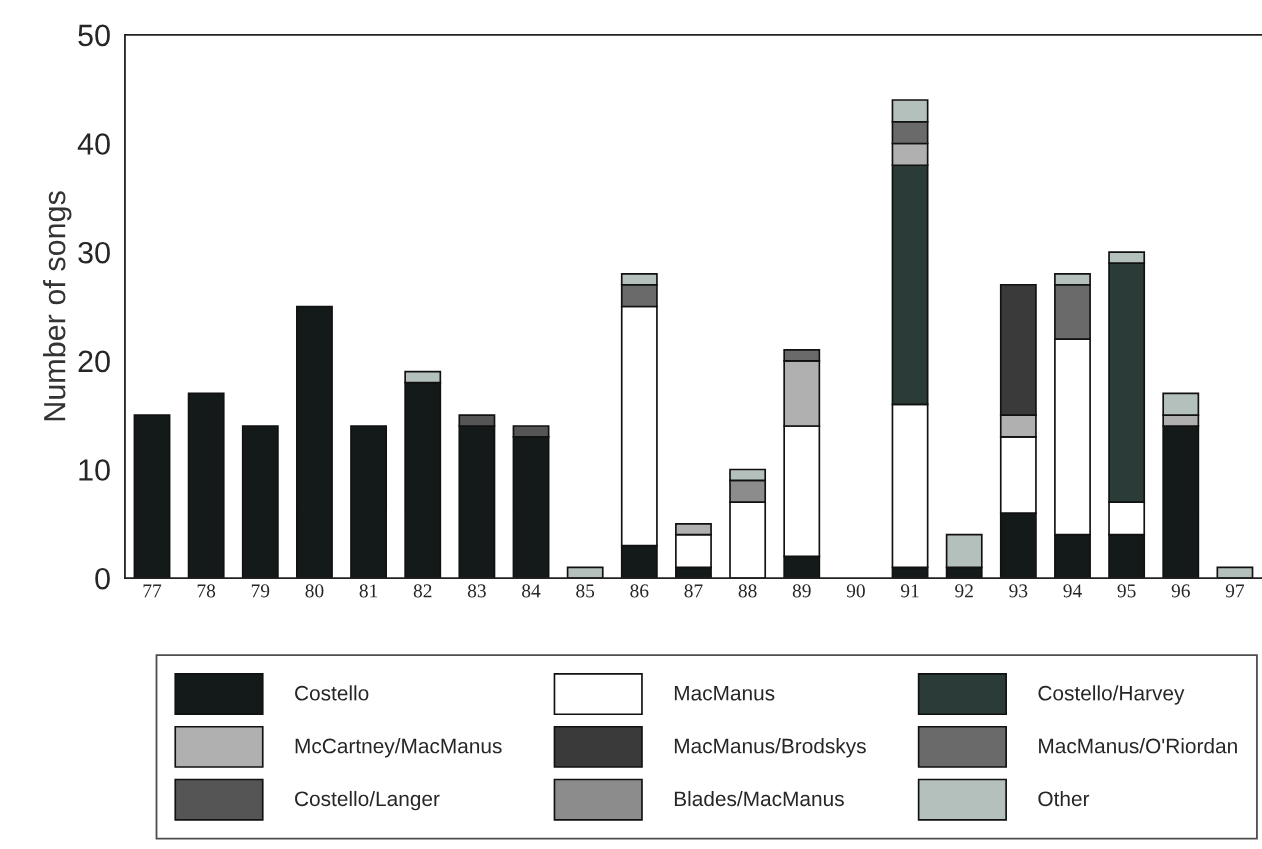 This screenshot has width=1262, height=849. What do you see at coordinates (368, 591) in the screenshot?
I see `x-tick-label: 81` at bounding box center [368, 591].